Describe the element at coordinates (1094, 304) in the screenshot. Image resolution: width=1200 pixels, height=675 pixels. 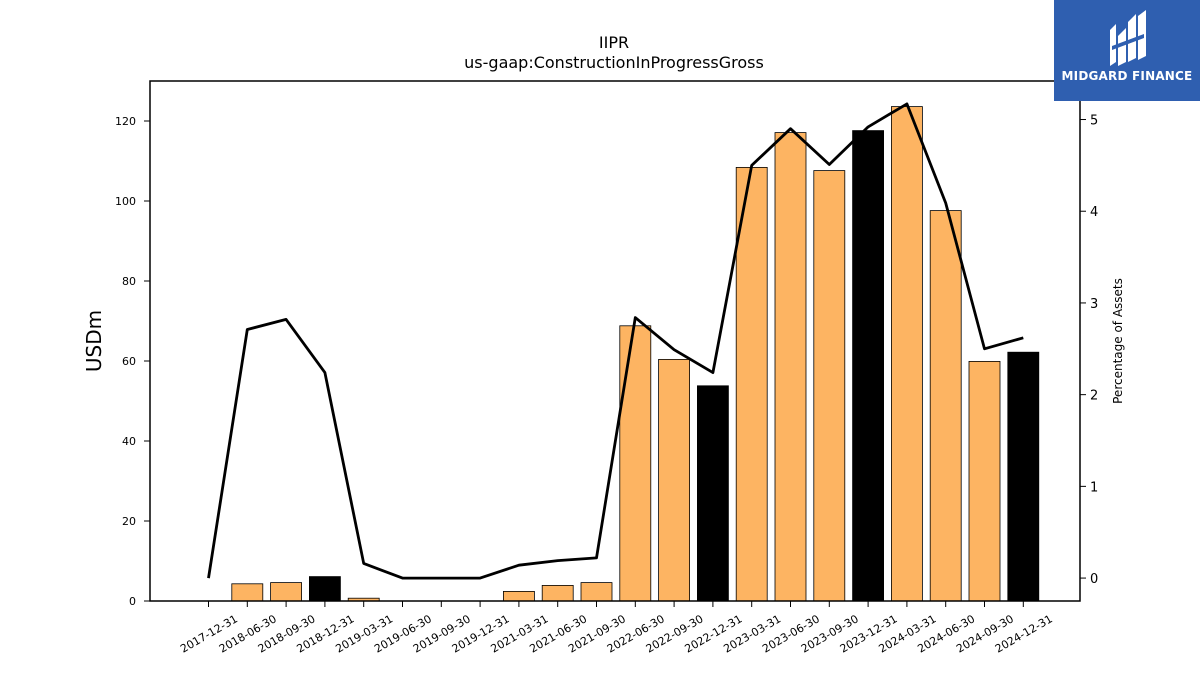
I see `y2-tick-label: 3` at that location.